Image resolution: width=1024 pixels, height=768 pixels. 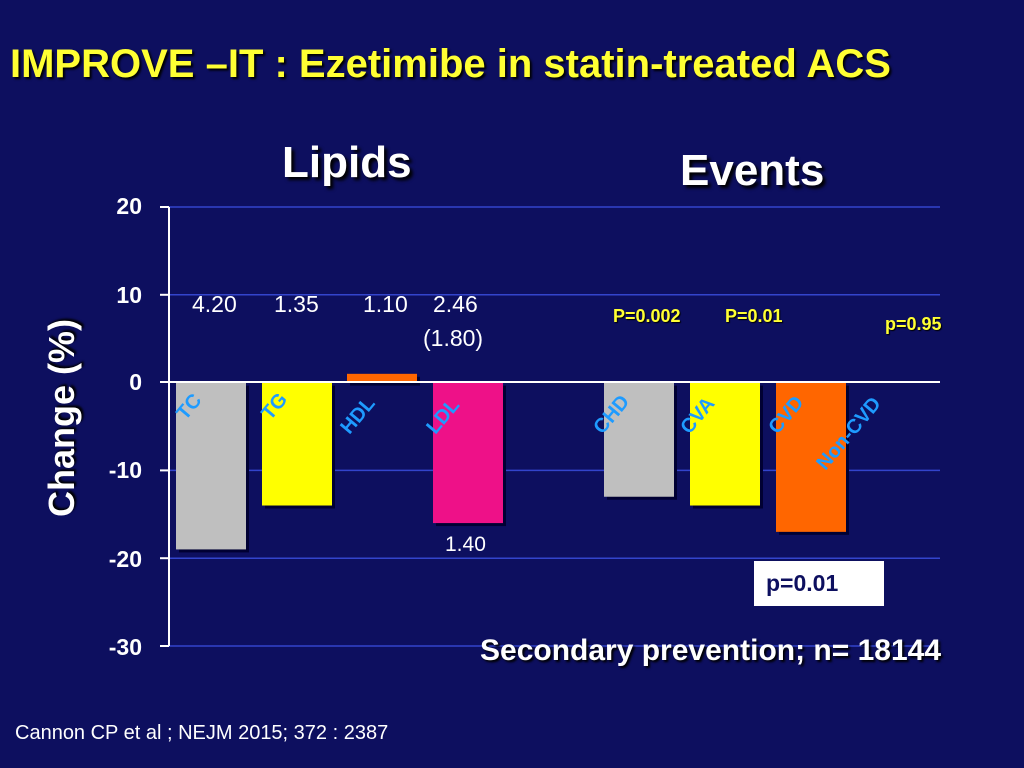 What do you see at coordinates (125, 647) in the screenshot?
I see `y-tick-label: -30` at bounding box center [125, 647].